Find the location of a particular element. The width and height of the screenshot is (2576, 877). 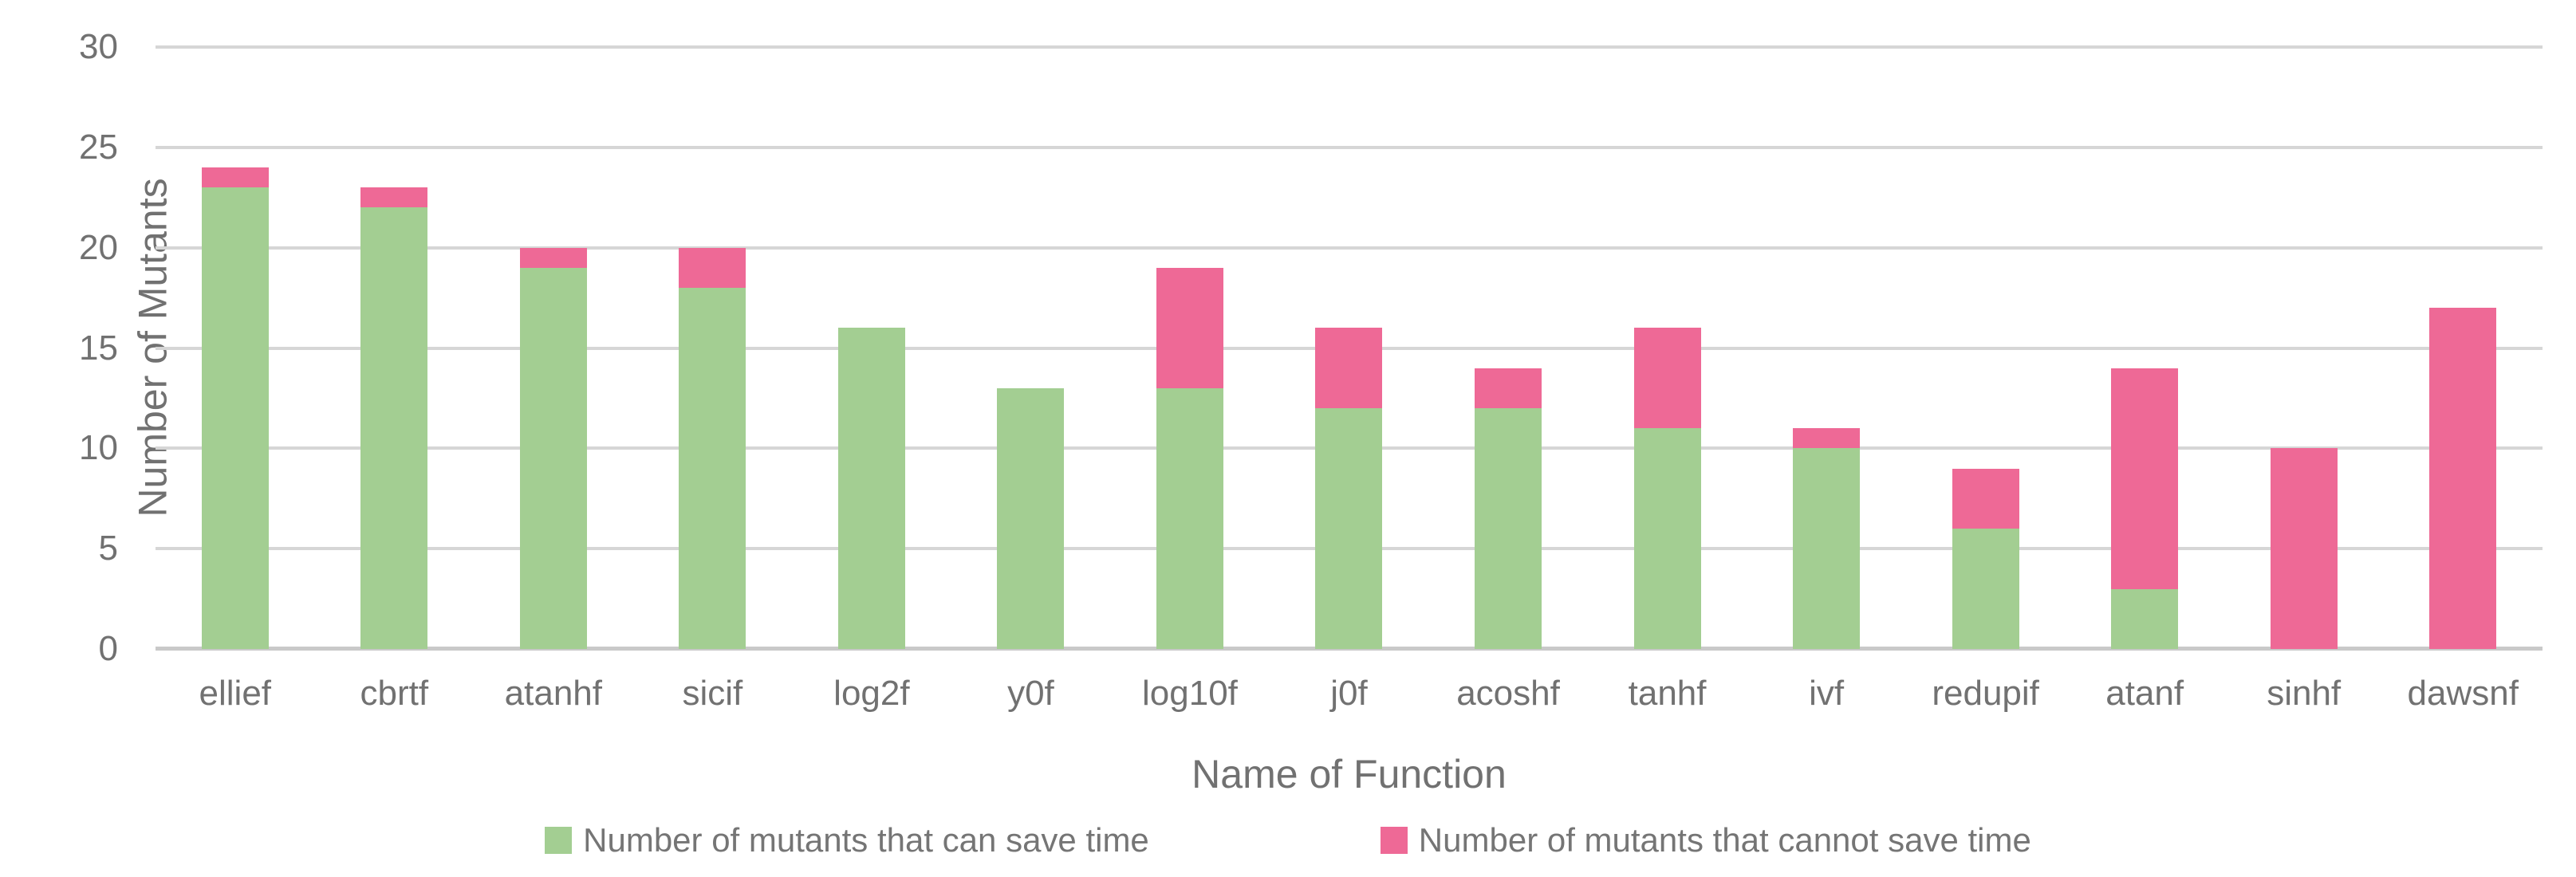

y-axis-tick-labels: 0 5 10 15 20 25 30 is located at coordinates (59, 347).